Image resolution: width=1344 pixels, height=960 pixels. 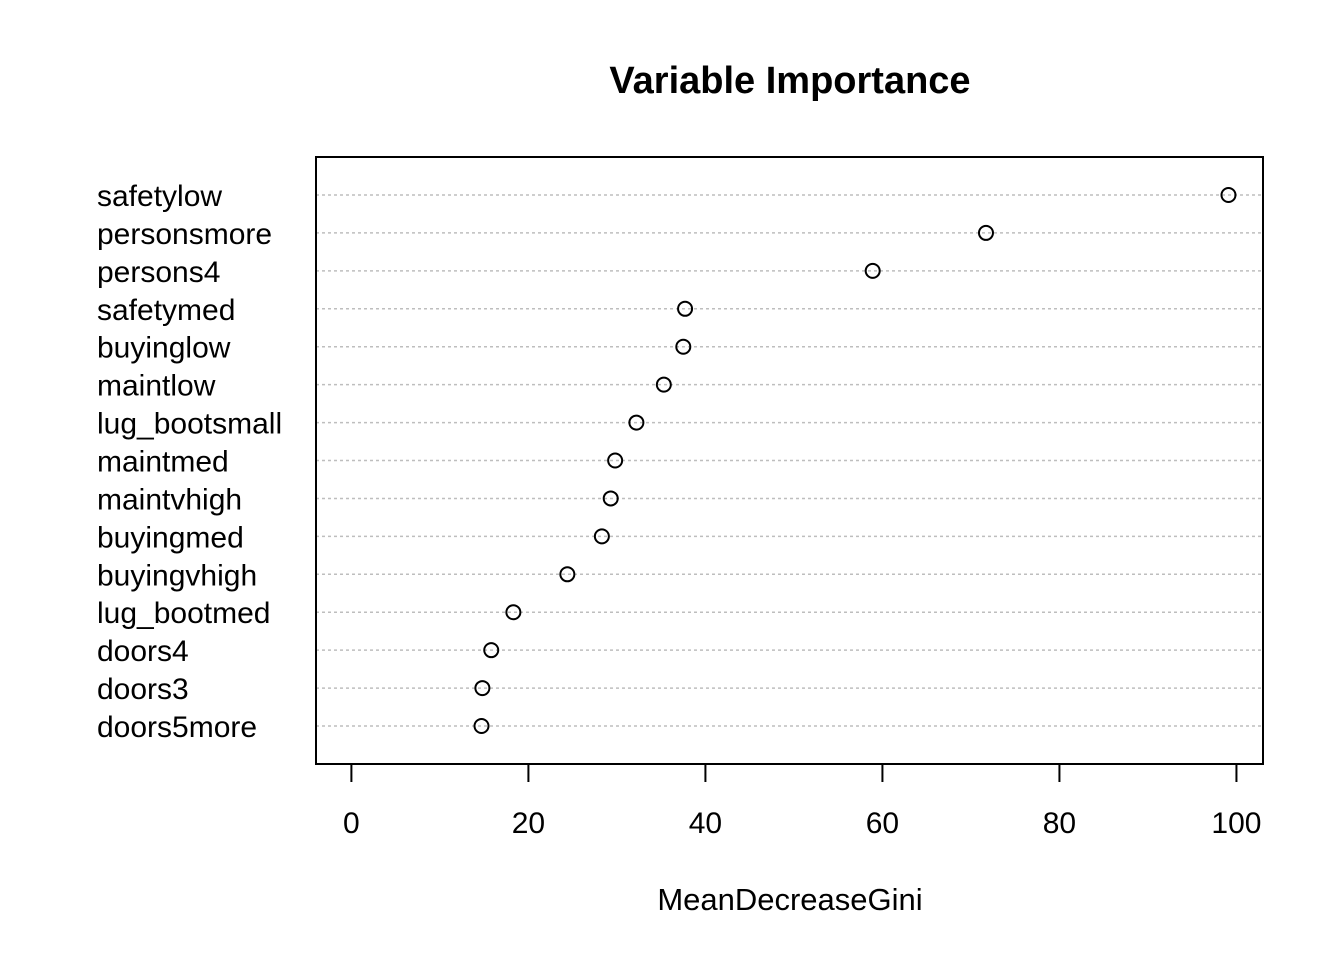 I want to click on x-tick-label: 60, so click(x=882, y=823).